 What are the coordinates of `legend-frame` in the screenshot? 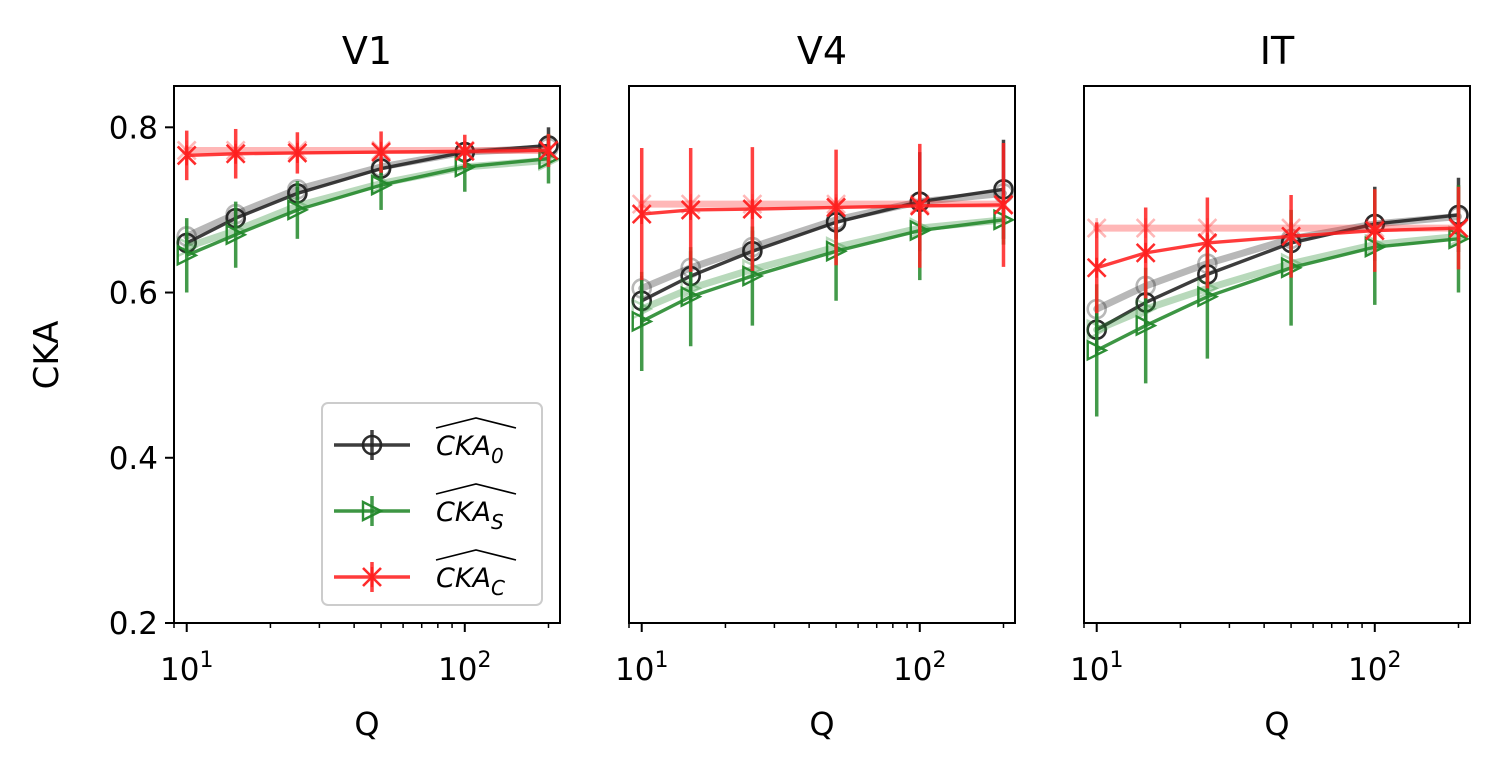 It's located at (432, 504).